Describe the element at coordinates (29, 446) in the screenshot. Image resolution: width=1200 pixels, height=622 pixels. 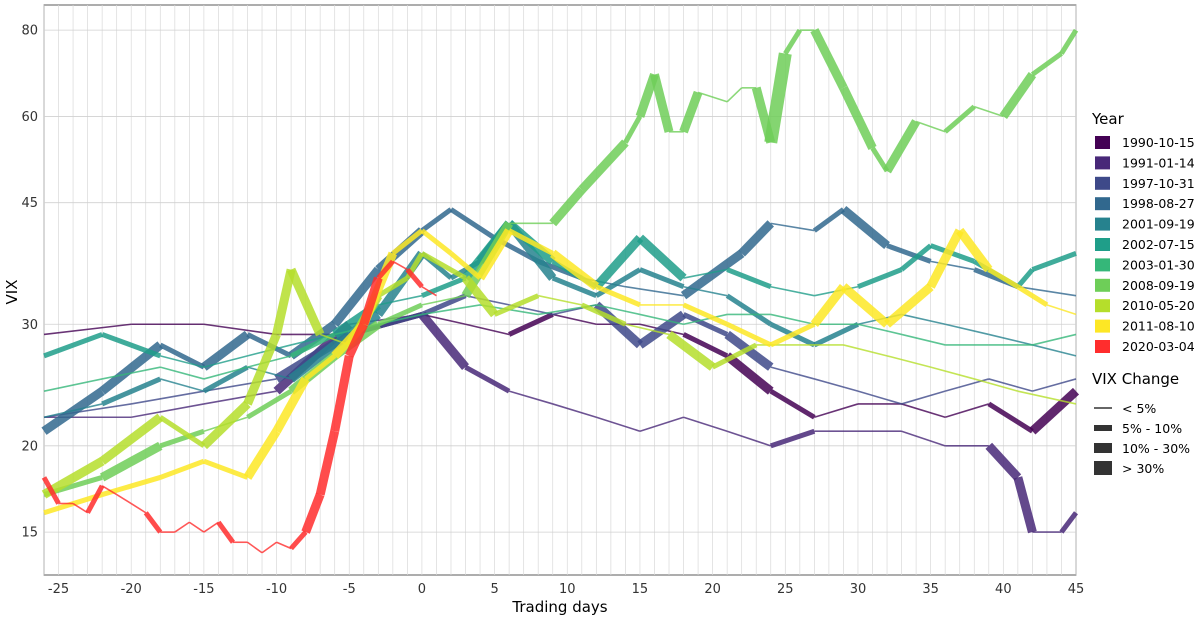
I see `y-tick-label: 20` at that location.